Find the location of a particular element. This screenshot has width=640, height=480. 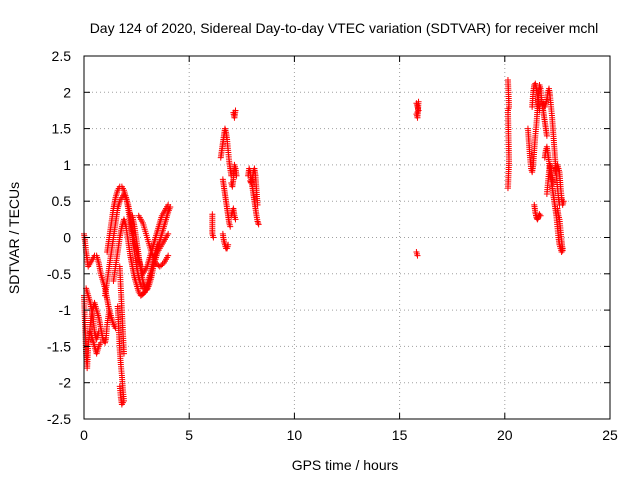

x-tick-label: 15 is located at coordinates (400, 435).